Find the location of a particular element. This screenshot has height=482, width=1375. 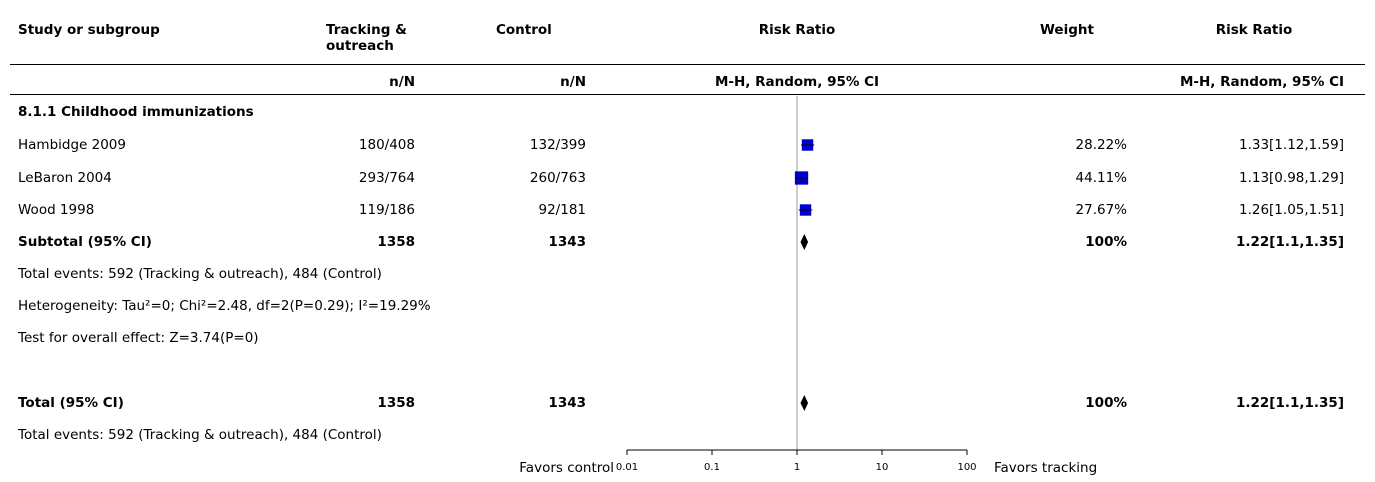

header-control: Control is located at coordinates (524, 30).